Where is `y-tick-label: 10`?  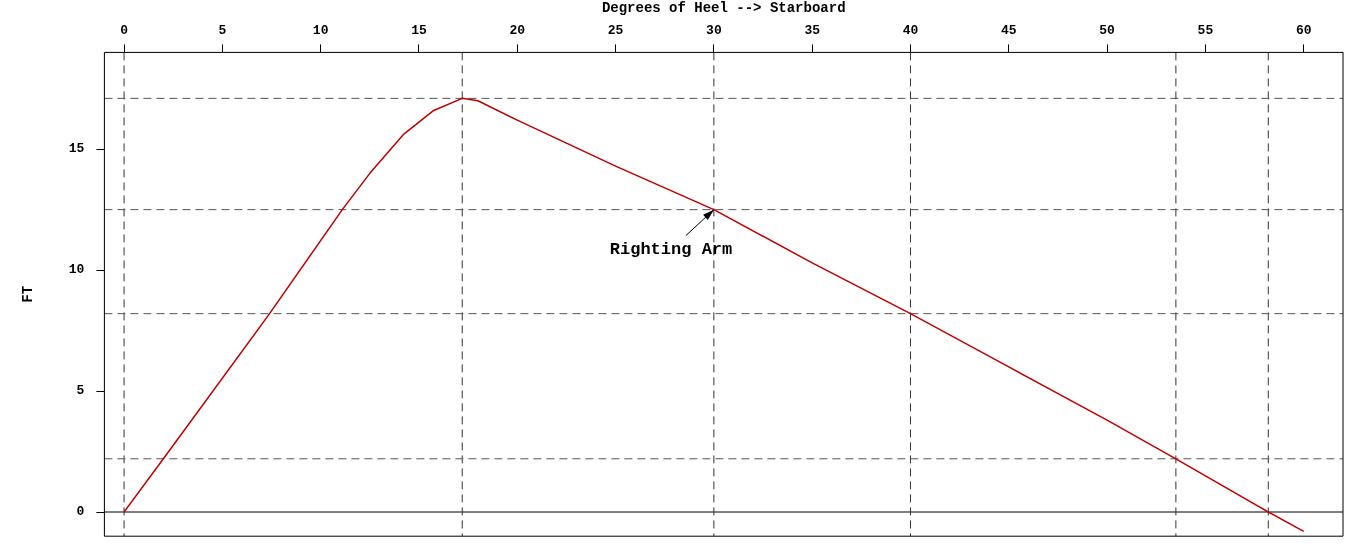
y-tick-label: 10 is located at coordinates (76, 270).